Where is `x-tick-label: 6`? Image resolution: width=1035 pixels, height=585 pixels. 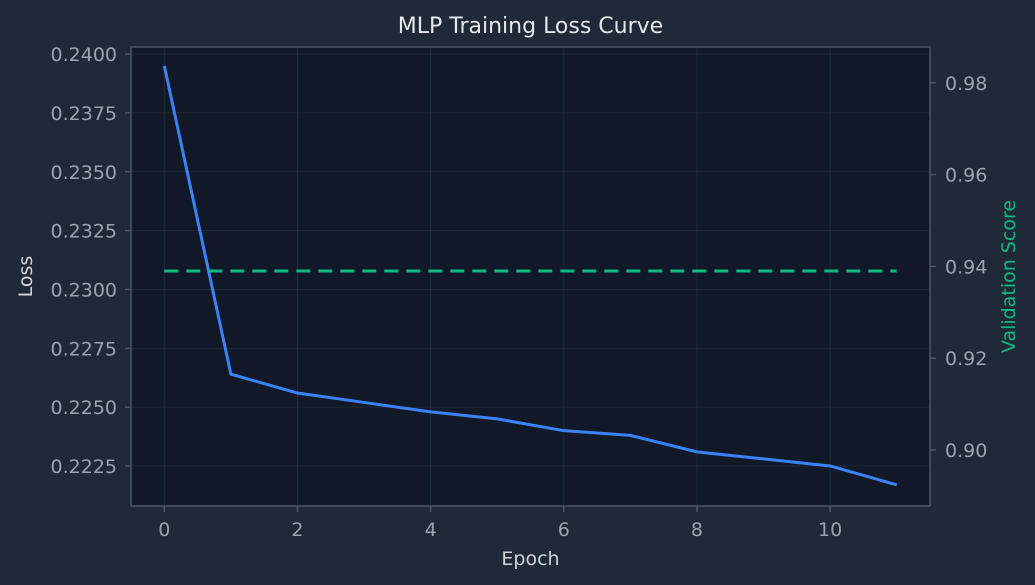 x-tick-label: 6 is located at coordinates (564, 530).